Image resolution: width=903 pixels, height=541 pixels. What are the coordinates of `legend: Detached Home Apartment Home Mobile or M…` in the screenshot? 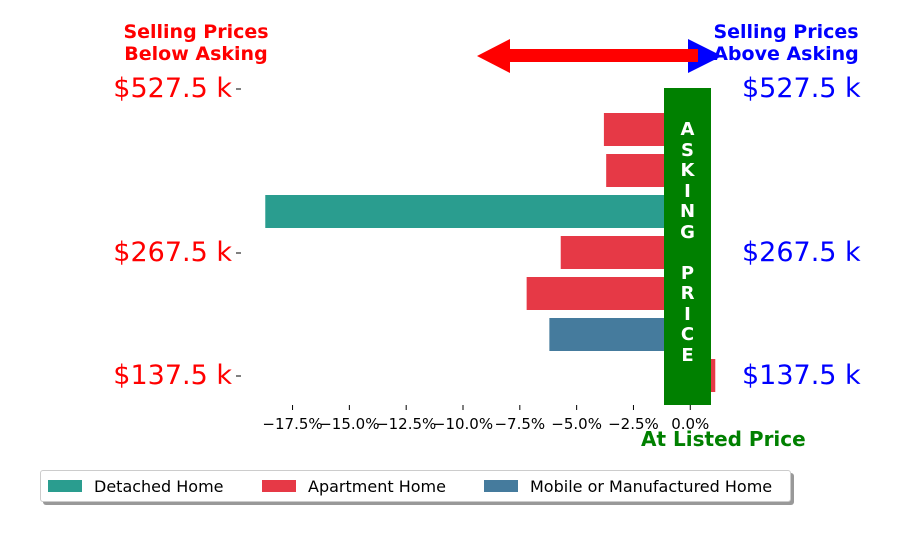 It's located at (415, 486).